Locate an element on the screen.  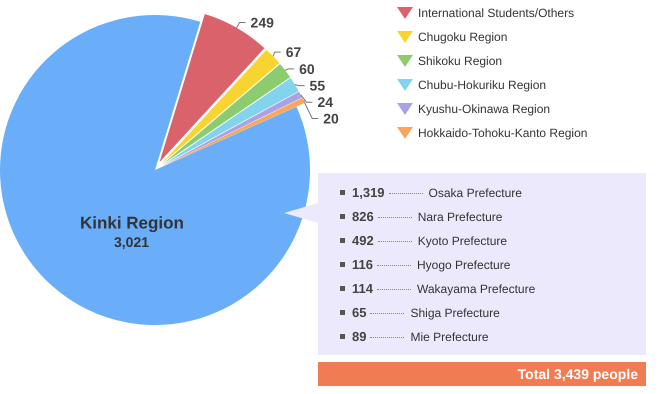
data-label: 249 is located at coordinates (262, 22).